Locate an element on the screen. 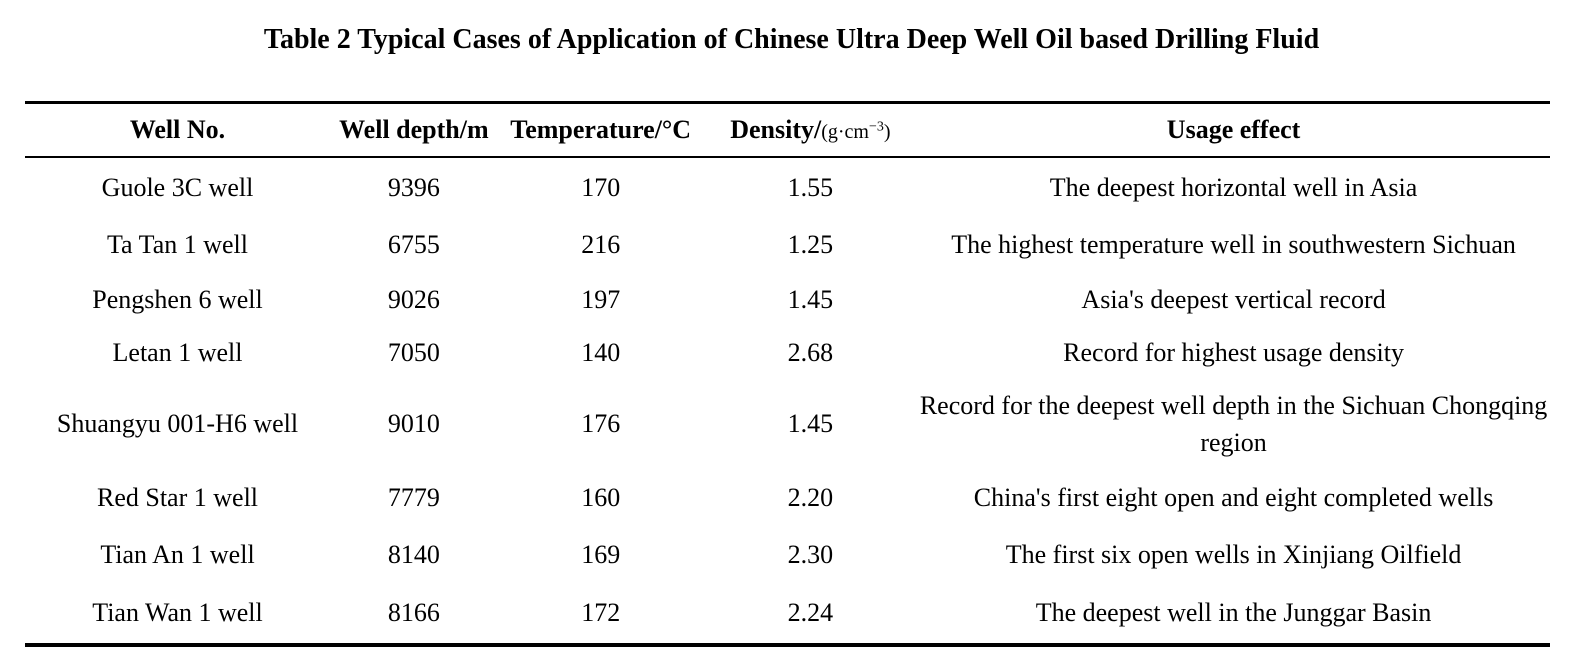 This screenshot has width=1583, height=665. cell-well-no: Ta Tan 1 well is located at coordinates (177, 244).